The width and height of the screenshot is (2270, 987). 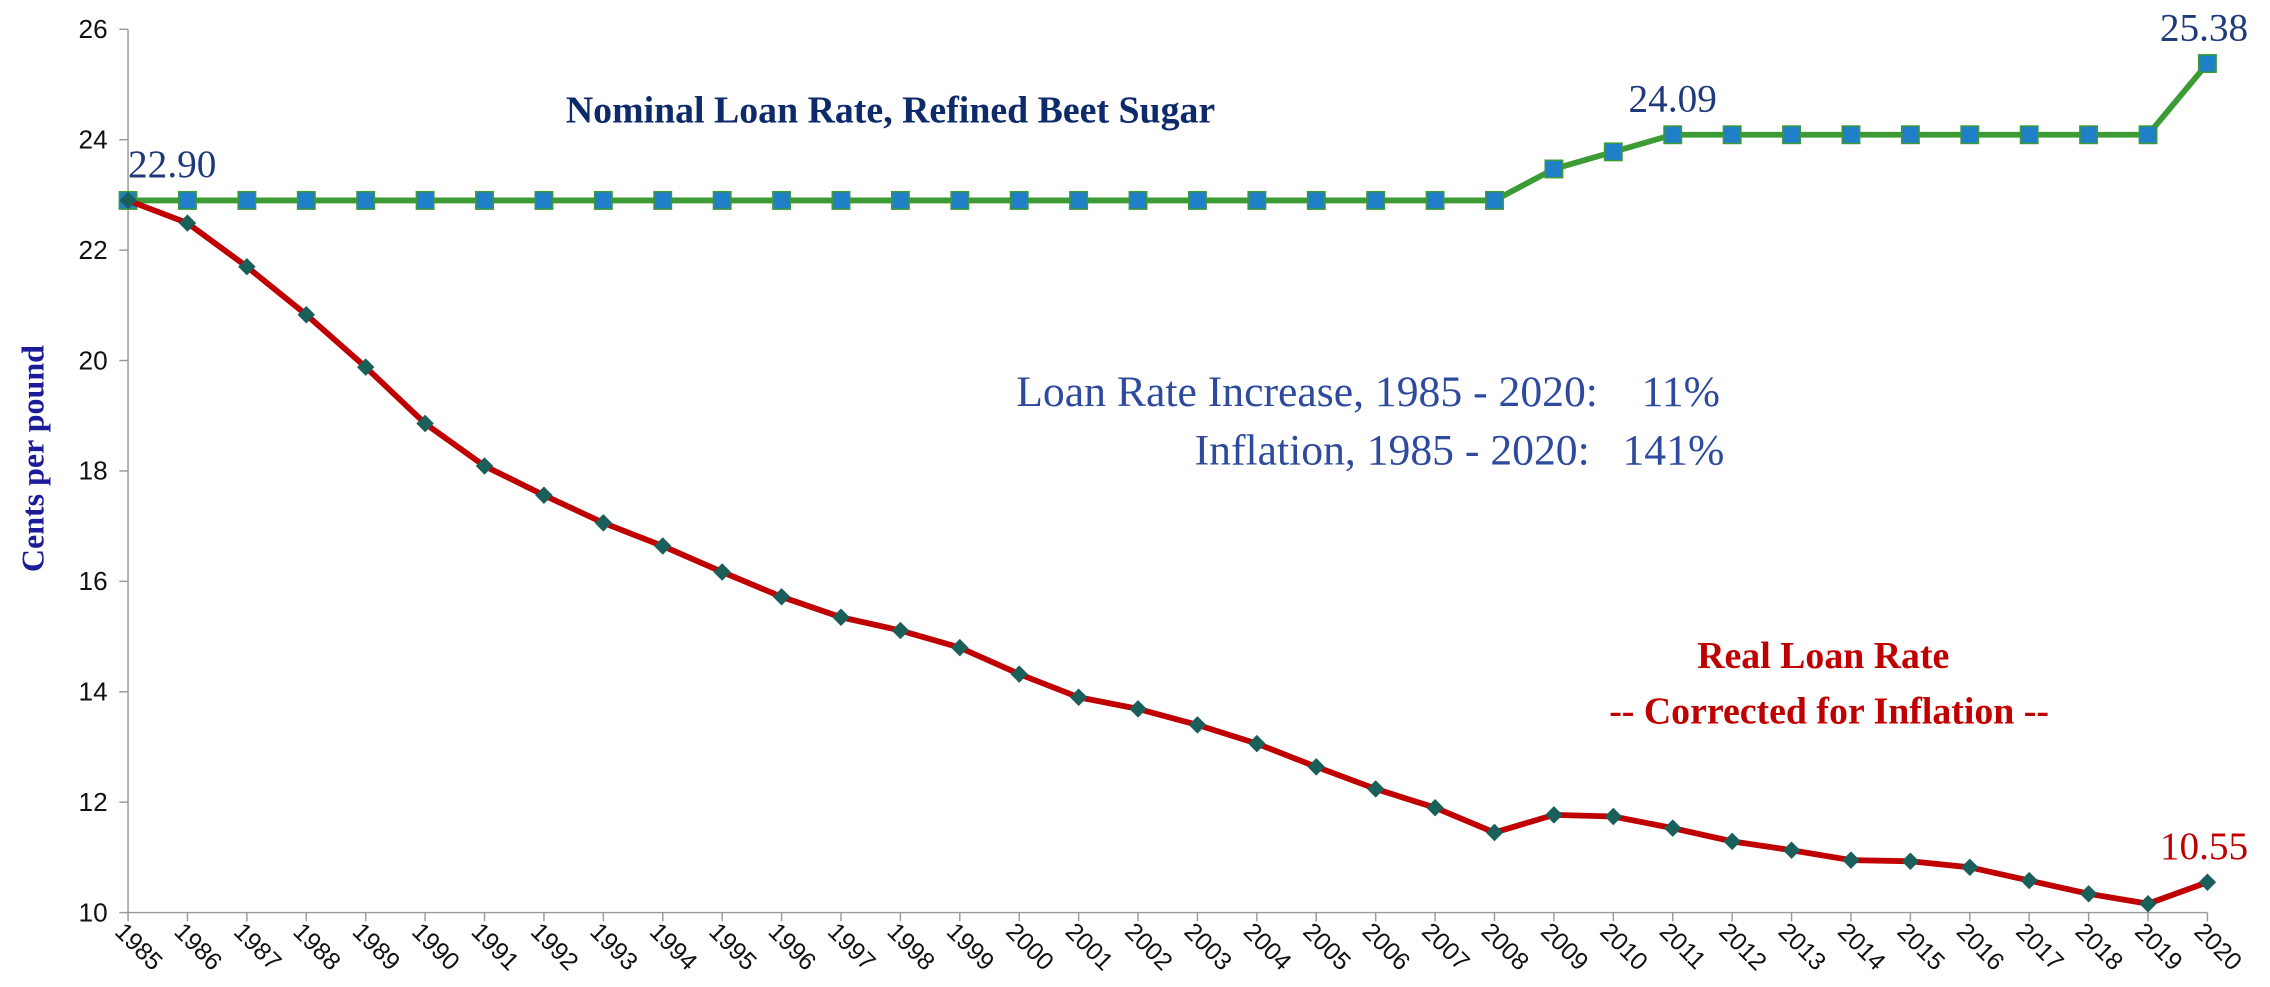 What do you see at coordinates (93, 139) in the screenshot?
I see `y-tick-label: 24` at bounding box center [93, 139].